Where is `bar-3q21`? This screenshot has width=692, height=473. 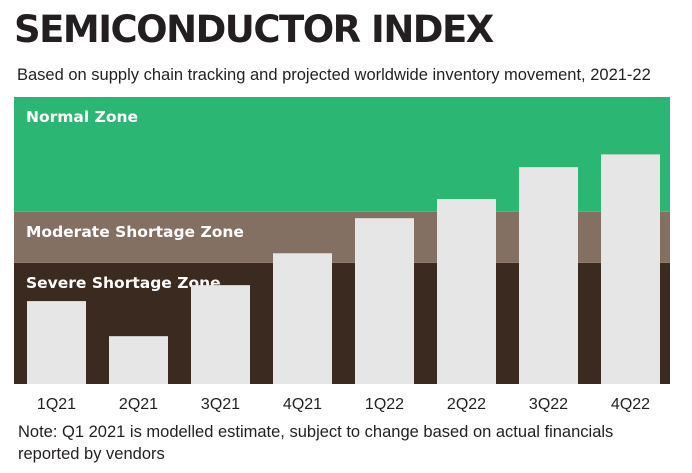
bar-3q21 is located at coordinates (220, 334).